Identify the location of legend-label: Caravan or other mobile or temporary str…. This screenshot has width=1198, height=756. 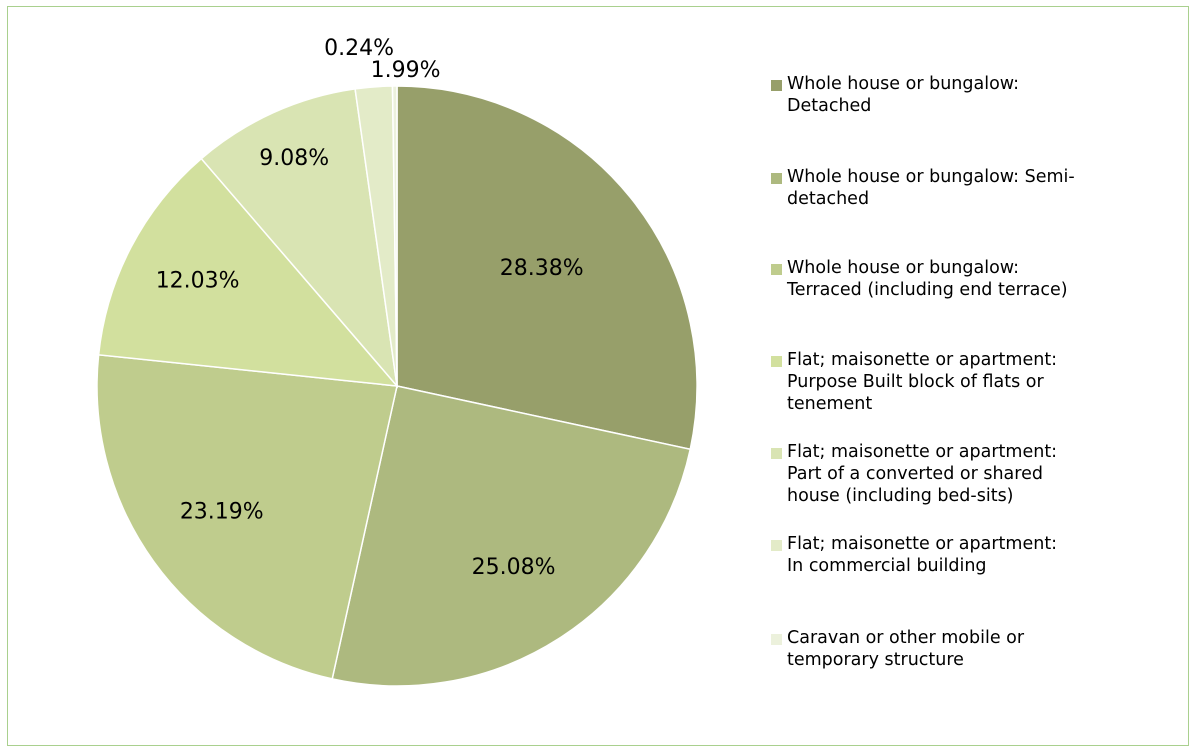
(906, 649).